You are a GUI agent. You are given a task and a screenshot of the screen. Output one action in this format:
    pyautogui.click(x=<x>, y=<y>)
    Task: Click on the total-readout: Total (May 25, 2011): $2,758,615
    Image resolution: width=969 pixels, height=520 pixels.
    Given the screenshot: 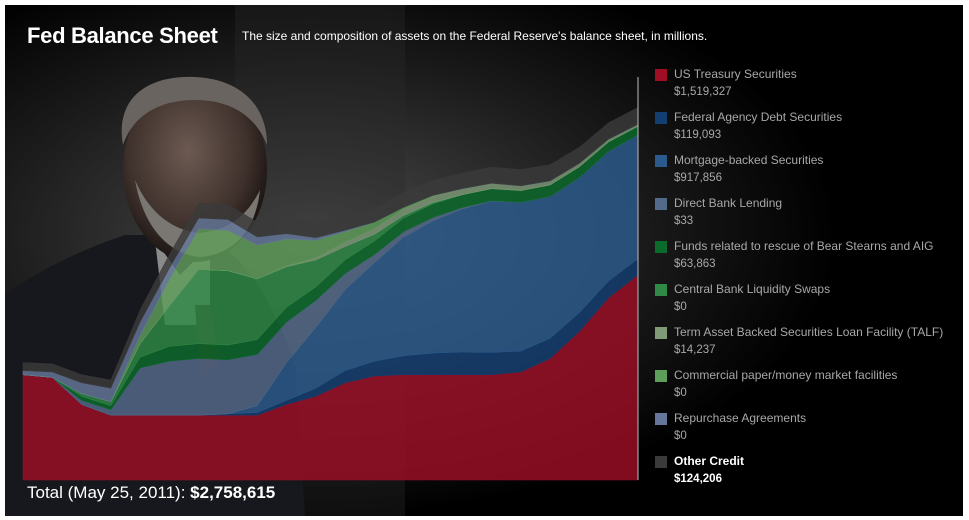 What is the action you would take?
    pyautogui.click(x=151, y=493)
    